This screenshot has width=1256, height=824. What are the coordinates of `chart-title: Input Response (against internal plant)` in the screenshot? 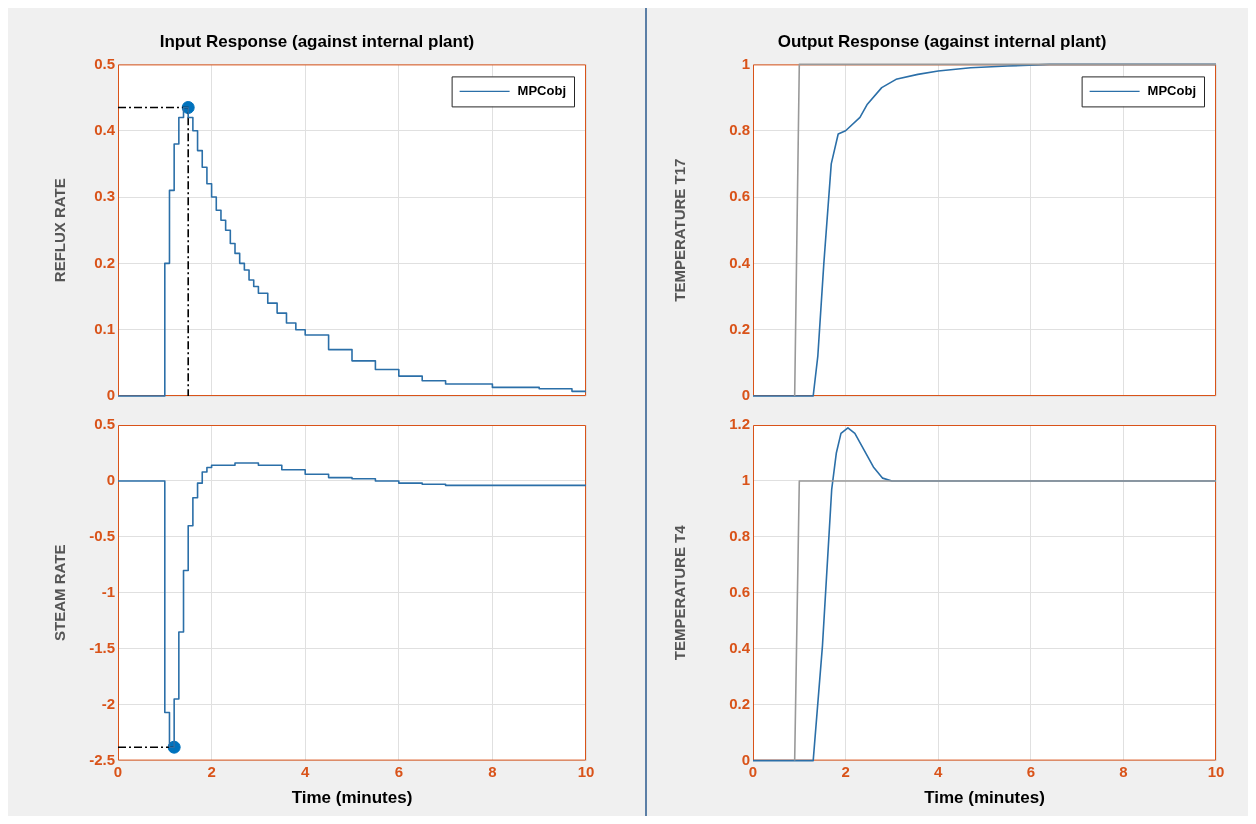 It's located at (317, 41).